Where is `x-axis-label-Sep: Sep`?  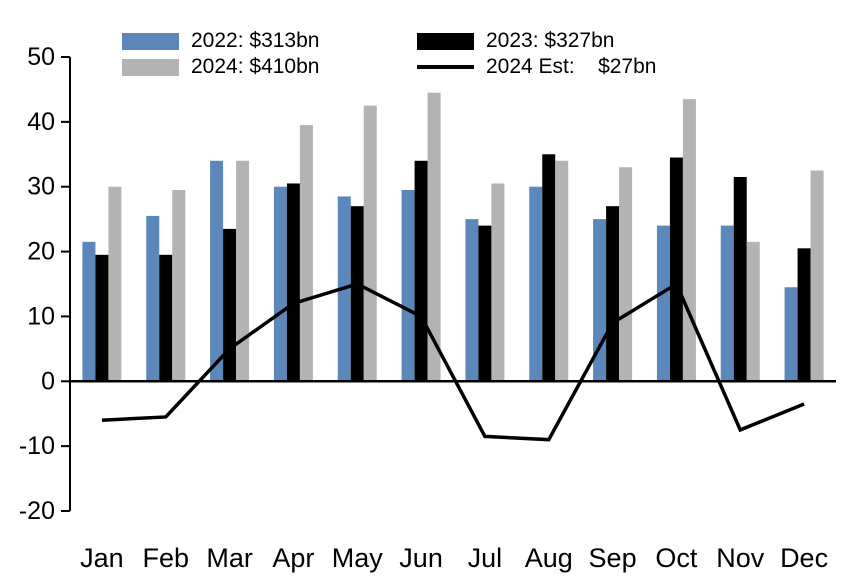
x-axis-label-Sep: Sep is located at coordinates (613, 558).